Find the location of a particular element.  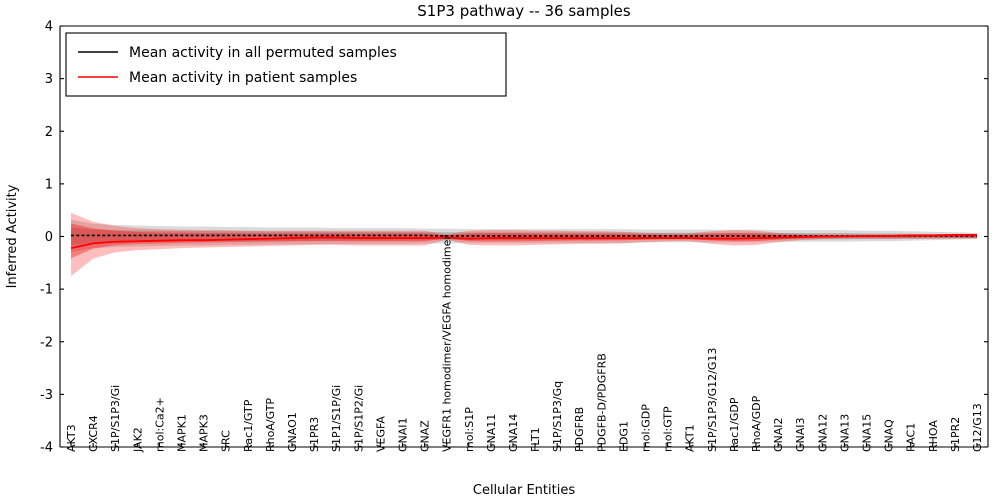

x-tick-label: S1P1/S1P/Gi is located at coordinates (336, 418).